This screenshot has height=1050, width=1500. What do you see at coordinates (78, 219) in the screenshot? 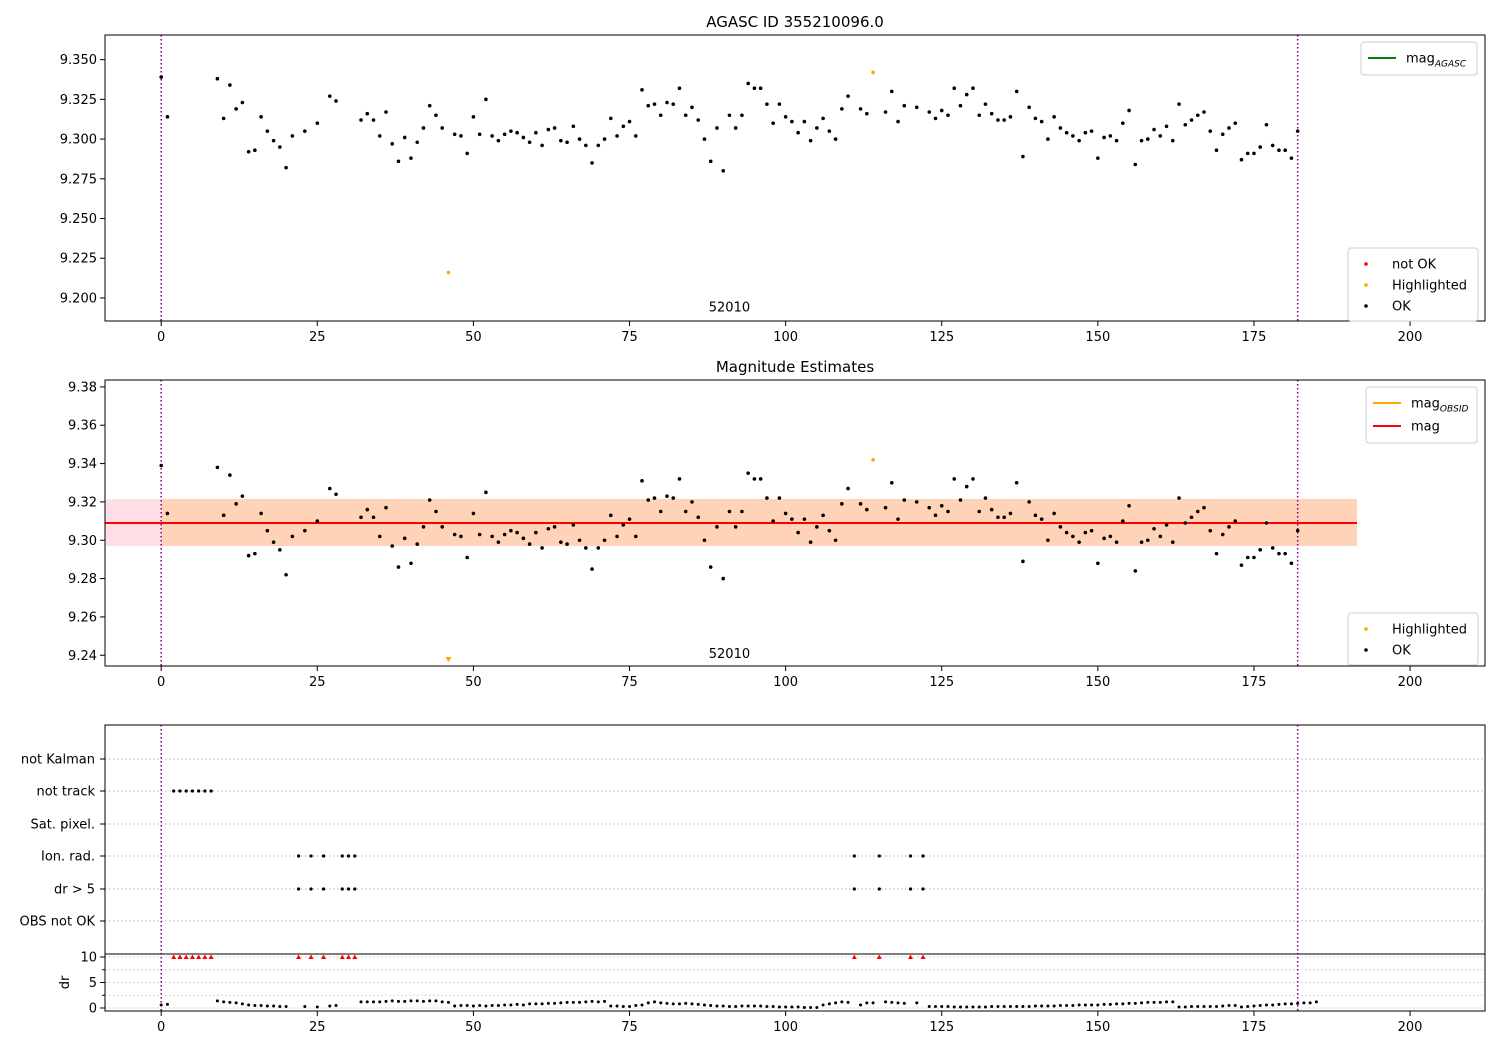
I see `y-tick-label: 9.250` at bounding box center [78, 219].